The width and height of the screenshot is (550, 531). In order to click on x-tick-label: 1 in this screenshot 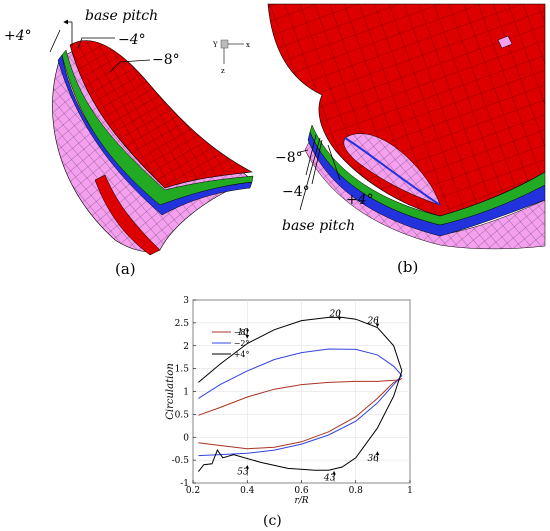, I will do `click(410, 491)`.